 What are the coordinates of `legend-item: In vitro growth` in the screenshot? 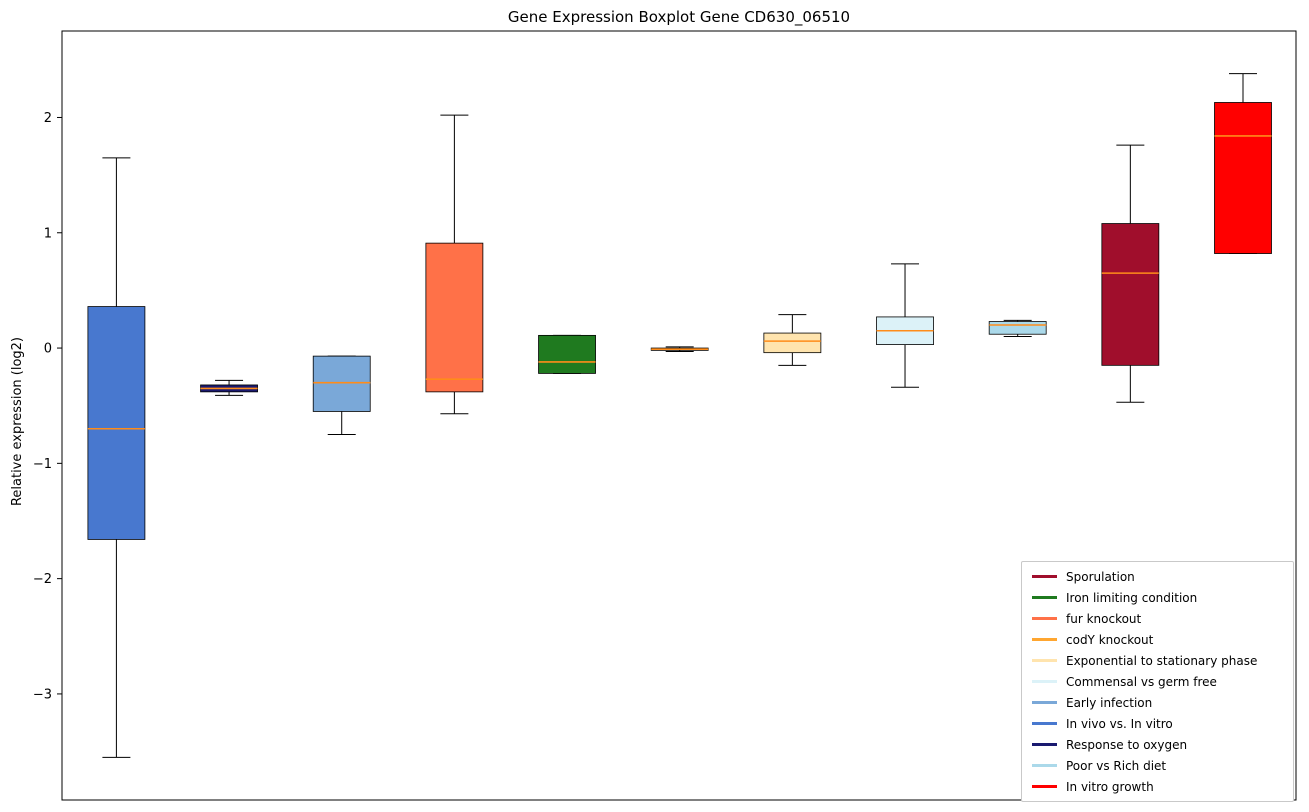 It's located at (1157, 786).